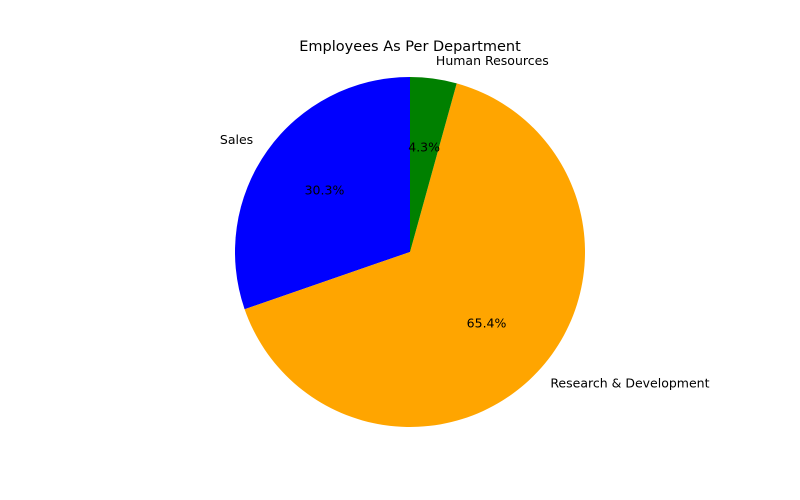  Describe the element at coordinates (236, 139) in the screenshot. I see `slice-label-sales: Sales` at that location.